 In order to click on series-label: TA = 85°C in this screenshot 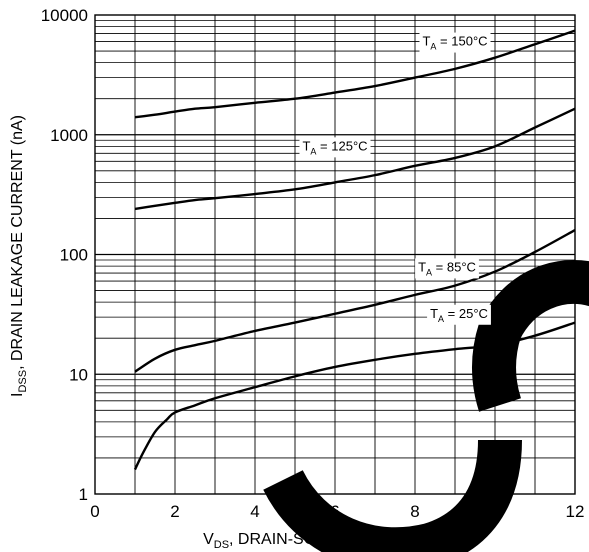, I will do `click(447, 268)`.